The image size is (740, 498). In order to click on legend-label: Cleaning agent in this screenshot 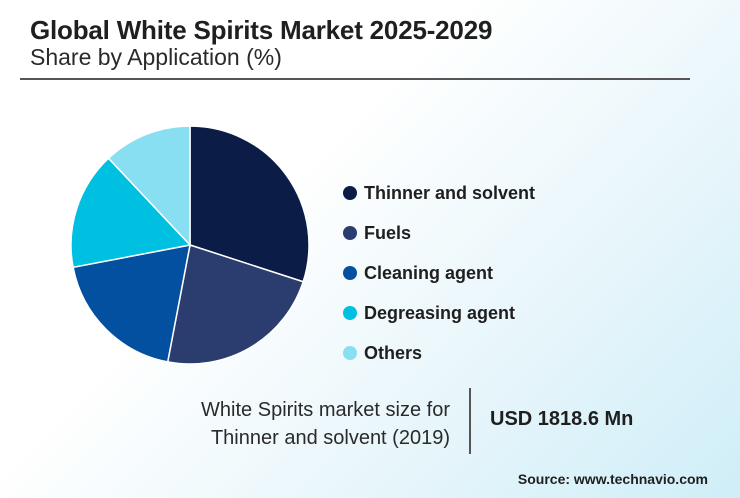, I will do `click(429, 272)`.